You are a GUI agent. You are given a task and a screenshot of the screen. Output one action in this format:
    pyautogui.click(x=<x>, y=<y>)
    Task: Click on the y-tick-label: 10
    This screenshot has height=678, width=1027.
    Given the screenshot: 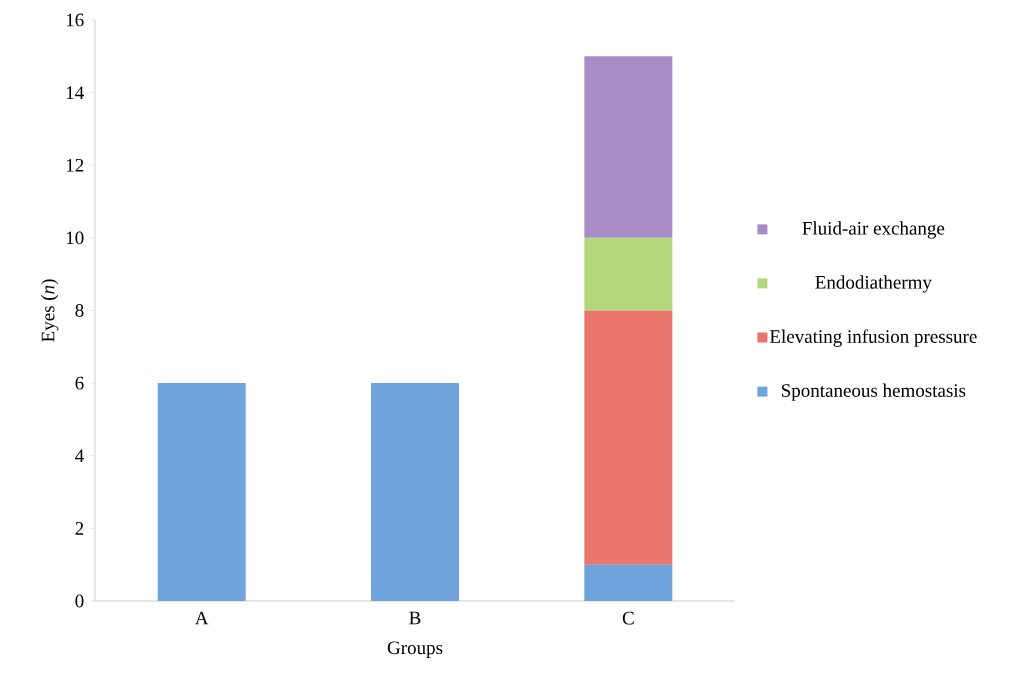 What is the action you would take?
    pyautogui.click(x=75, y=238)
    